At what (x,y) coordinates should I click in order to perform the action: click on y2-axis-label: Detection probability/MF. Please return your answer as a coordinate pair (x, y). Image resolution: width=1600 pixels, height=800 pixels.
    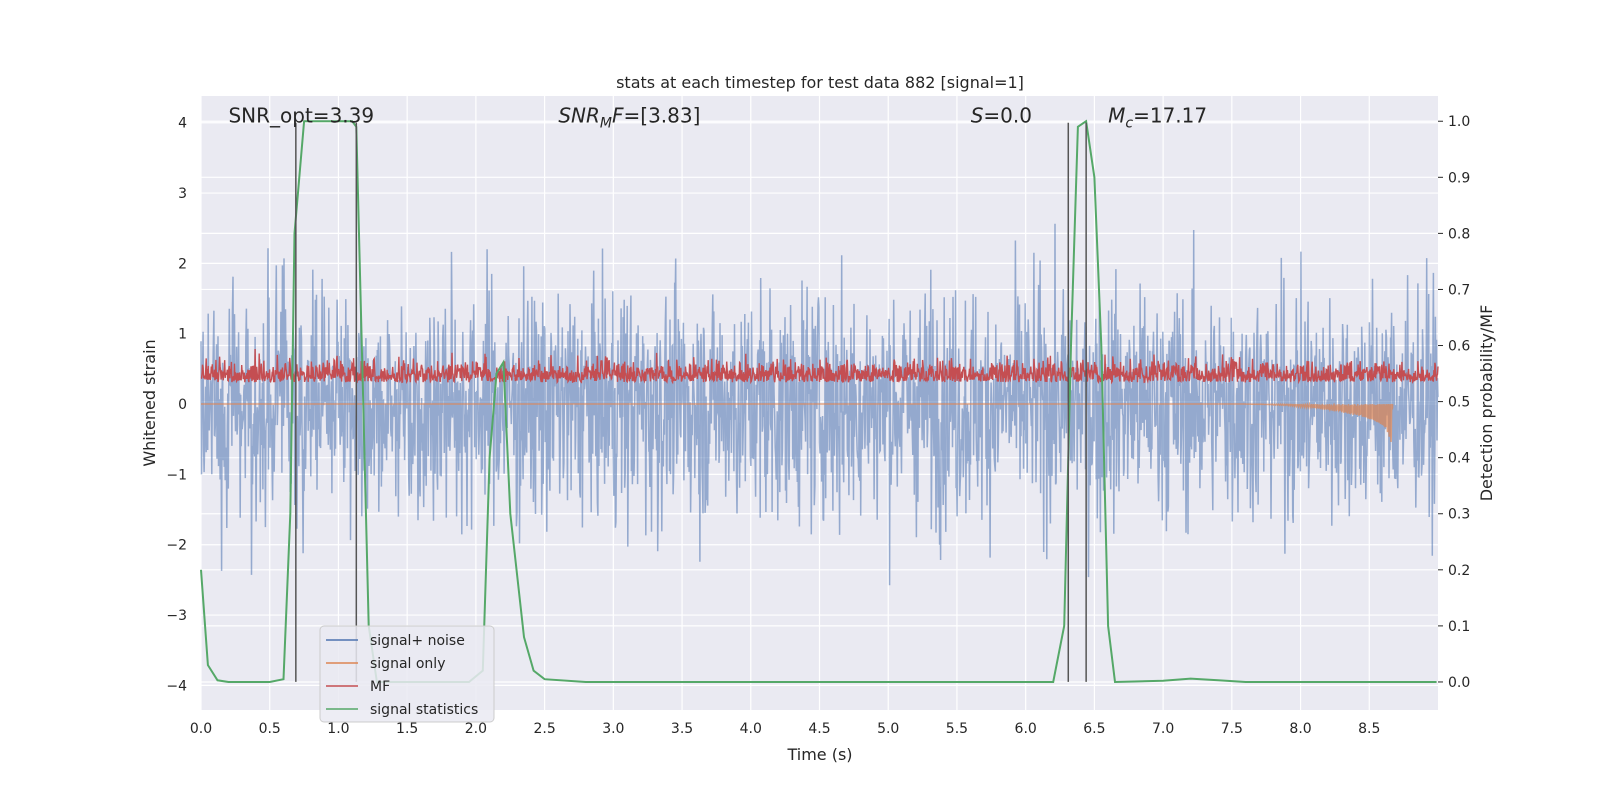
    Looking at the image, I should click on (1486, 403).